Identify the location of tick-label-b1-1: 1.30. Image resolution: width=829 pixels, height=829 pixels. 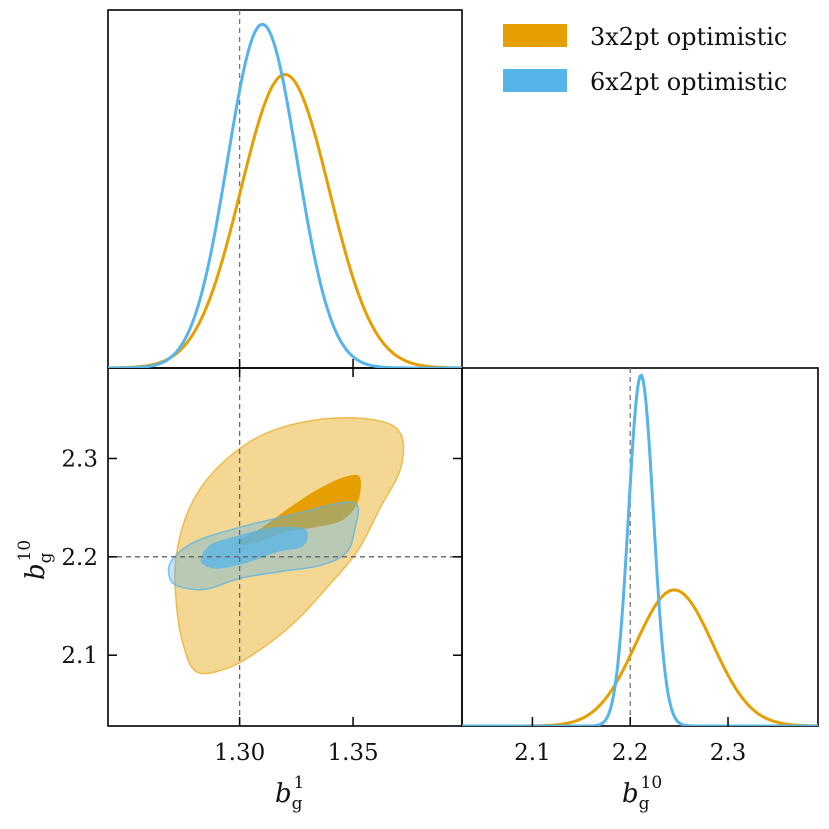
(239, 753).